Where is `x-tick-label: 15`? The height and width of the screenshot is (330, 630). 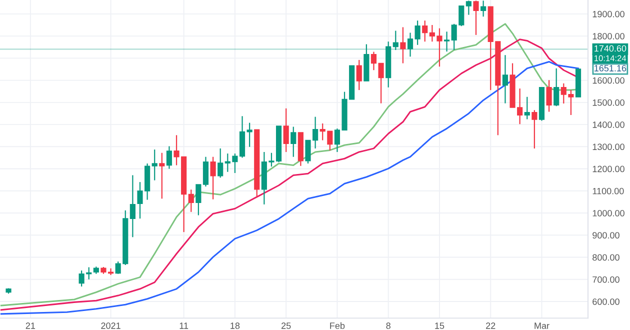
x-tick-label: 15 is located at coordinates (439, 325).